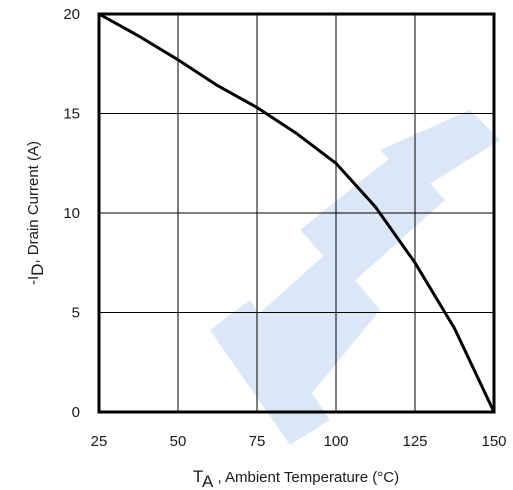 This screenshot has width=513, height=490. Describe the element at coordinates (71, 14) in the screenshot. I see `y-tick-label: 20` at that location.